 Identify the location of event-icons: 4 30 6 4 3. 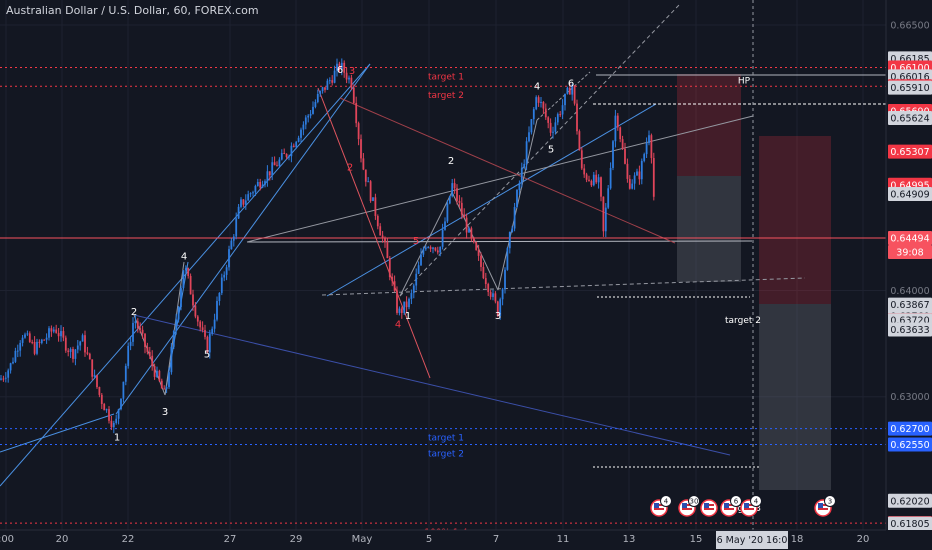
(743, 506).